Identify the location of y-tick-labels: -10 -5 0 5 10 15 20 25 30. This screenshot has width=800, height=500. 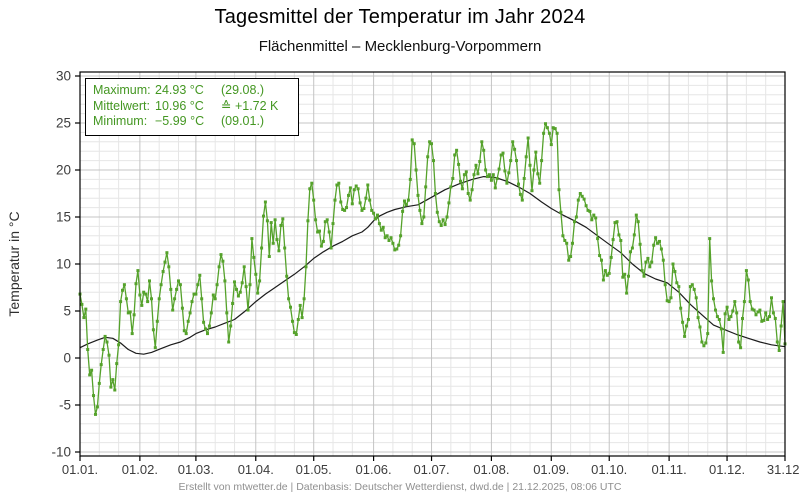
(61, 264).